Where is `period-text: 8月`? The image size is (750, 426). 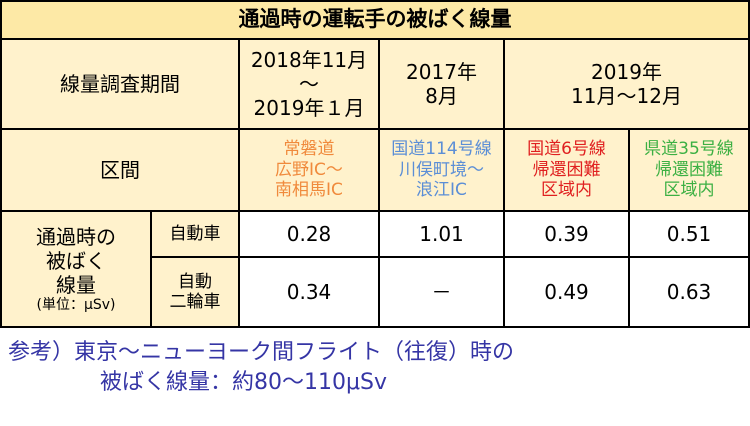 period-text: 8月 is located at coordinates (441, 96).